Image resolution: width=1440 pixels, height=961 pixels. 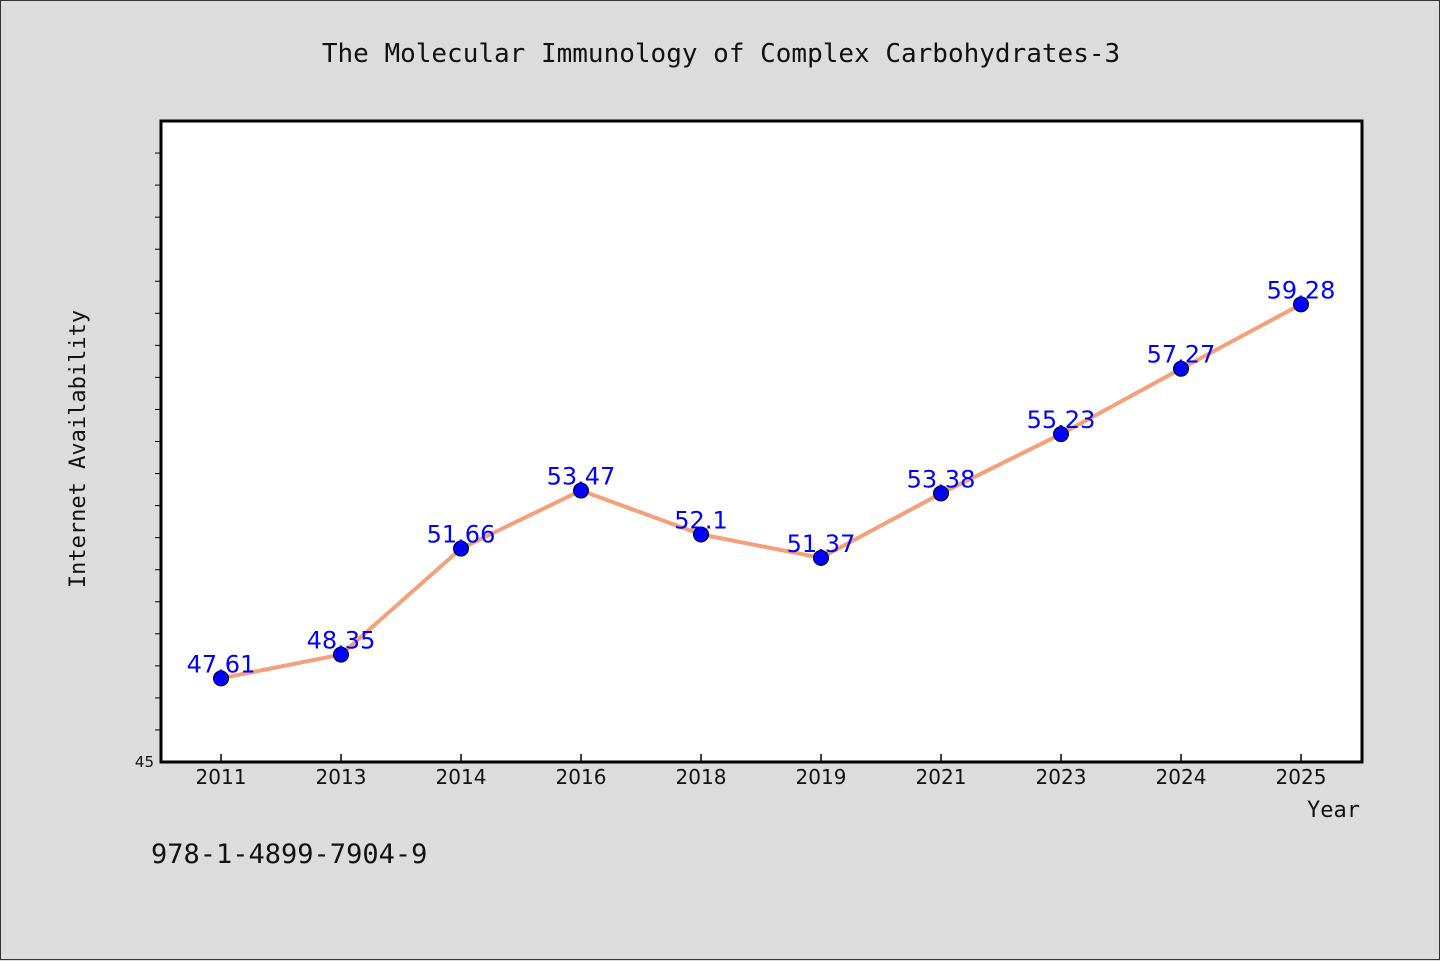 I want to click on x-tick-label: 2018, so click(x=701, y=777).